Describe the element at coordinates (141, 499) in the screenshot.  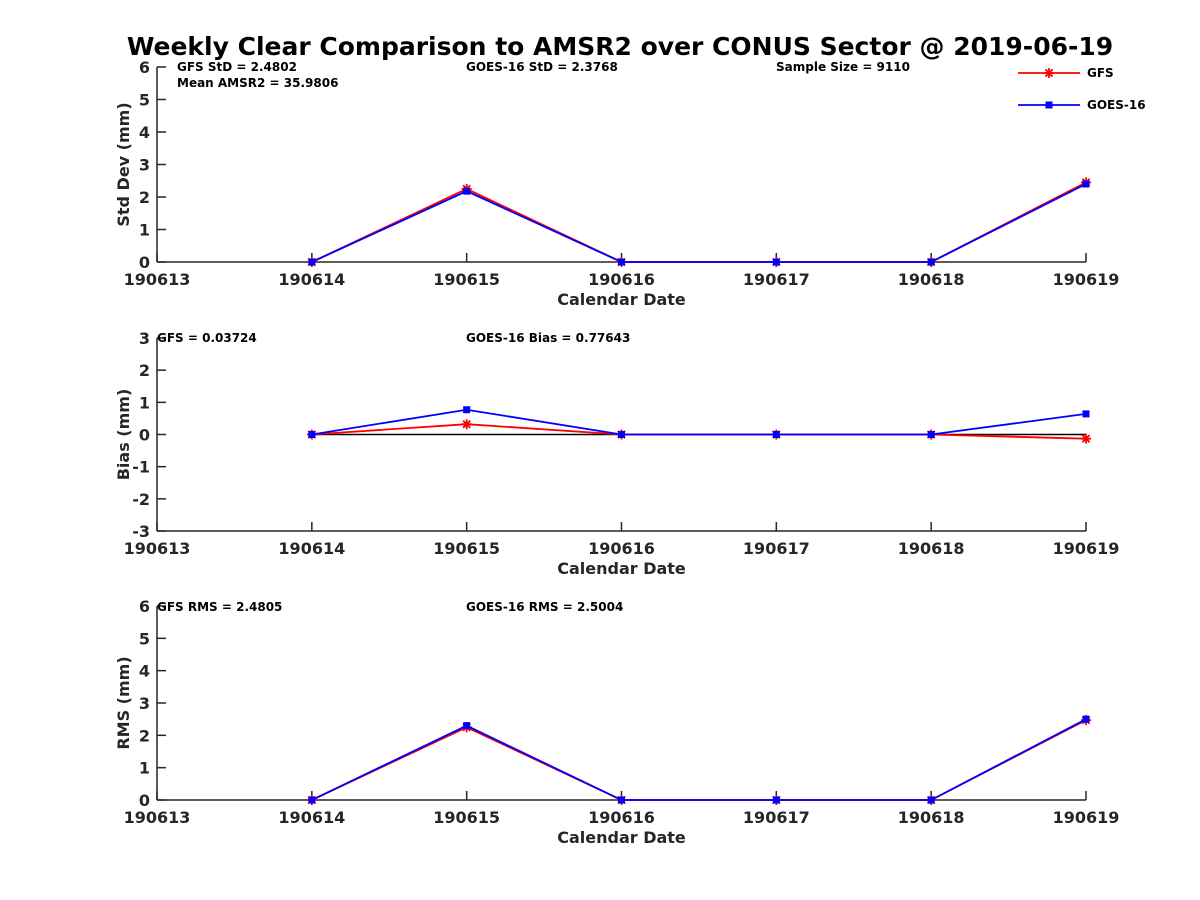
I see `y-tick-label: -2` at that location.